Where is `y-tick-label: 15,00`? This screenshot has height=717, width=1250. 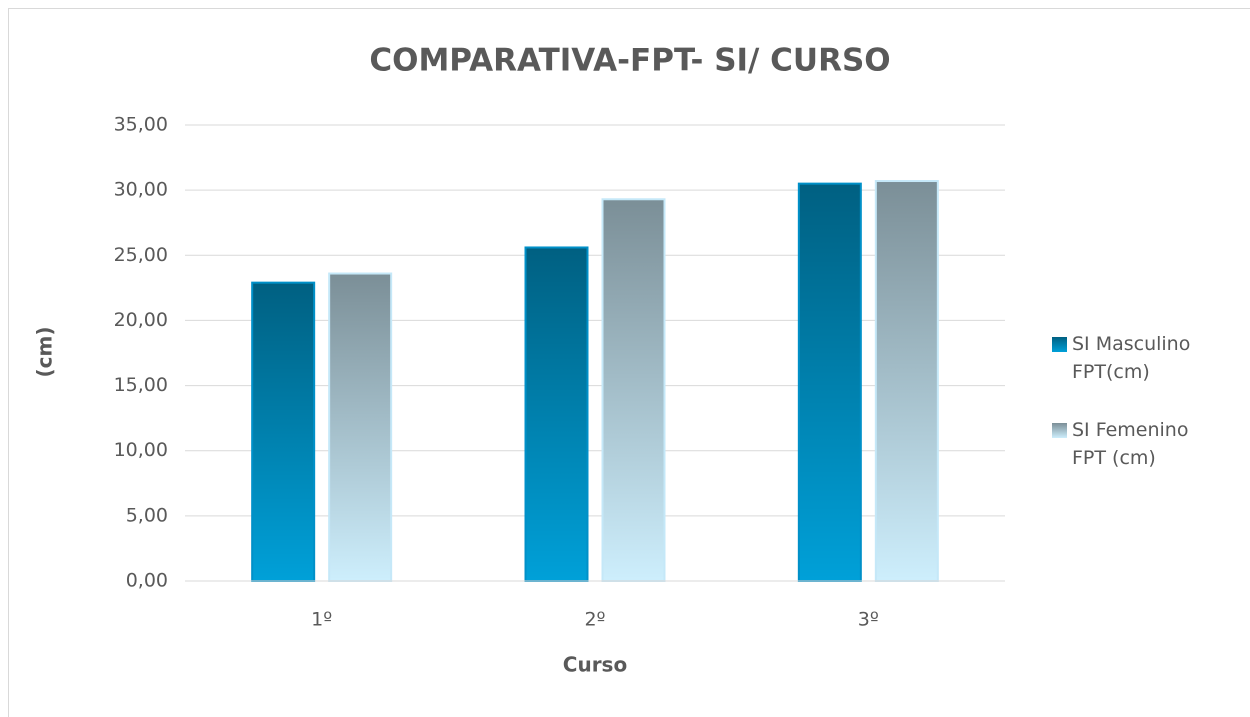
y-tick-label: 15,00 is located at coordinates (141, 385).